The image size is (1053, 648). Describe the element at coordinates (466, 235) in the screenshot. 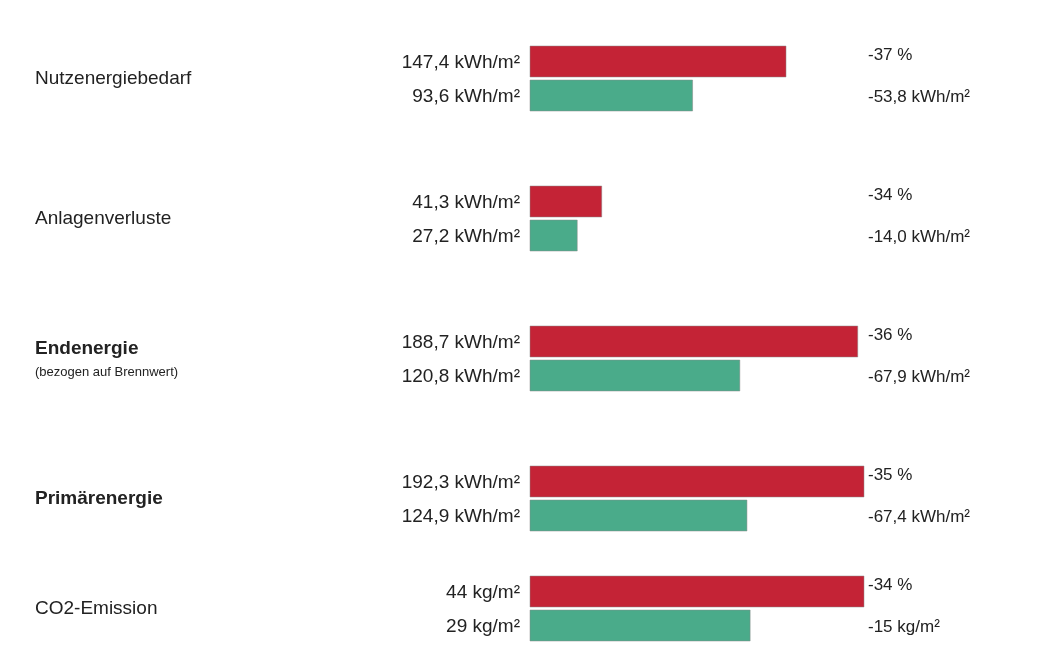

I see `data-label: 27,2 kWh/m²` at that location.